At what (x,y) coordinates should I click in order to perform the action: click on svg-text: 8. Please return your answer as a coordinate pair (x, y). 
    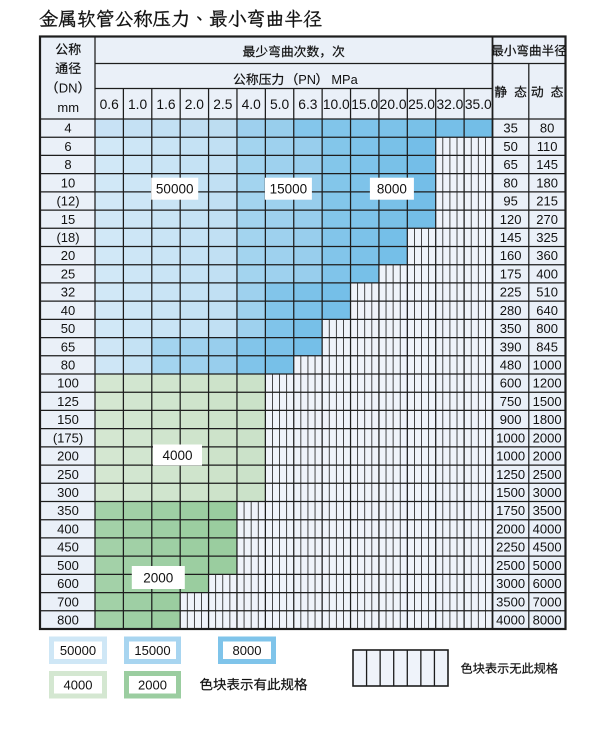
    Looking at the image, I should click on (67, 164).